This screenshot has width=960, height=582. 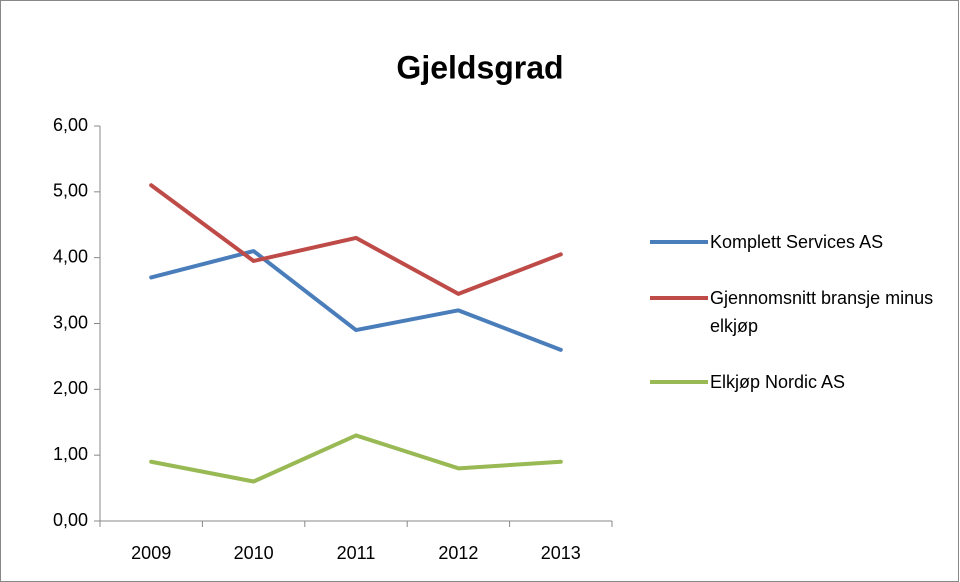 What do you see at coordinates (254, 553) in the screenshot?
I see `x-tick-label: 2010` at bounding box center [254, 553].